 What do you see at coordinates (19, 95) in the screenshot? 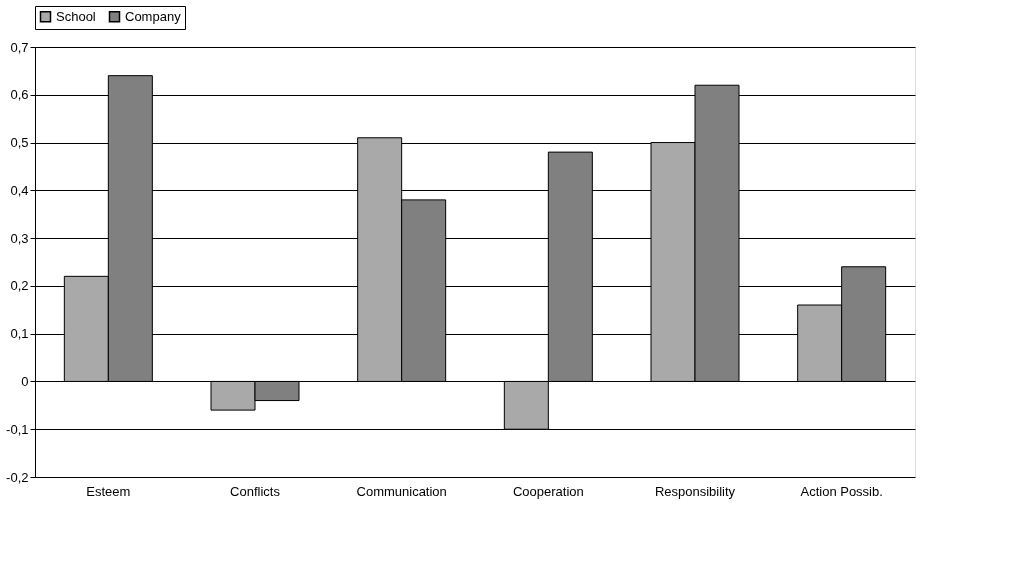
I see `y-tick-label: 0,6` at bounding box center [19, 95].